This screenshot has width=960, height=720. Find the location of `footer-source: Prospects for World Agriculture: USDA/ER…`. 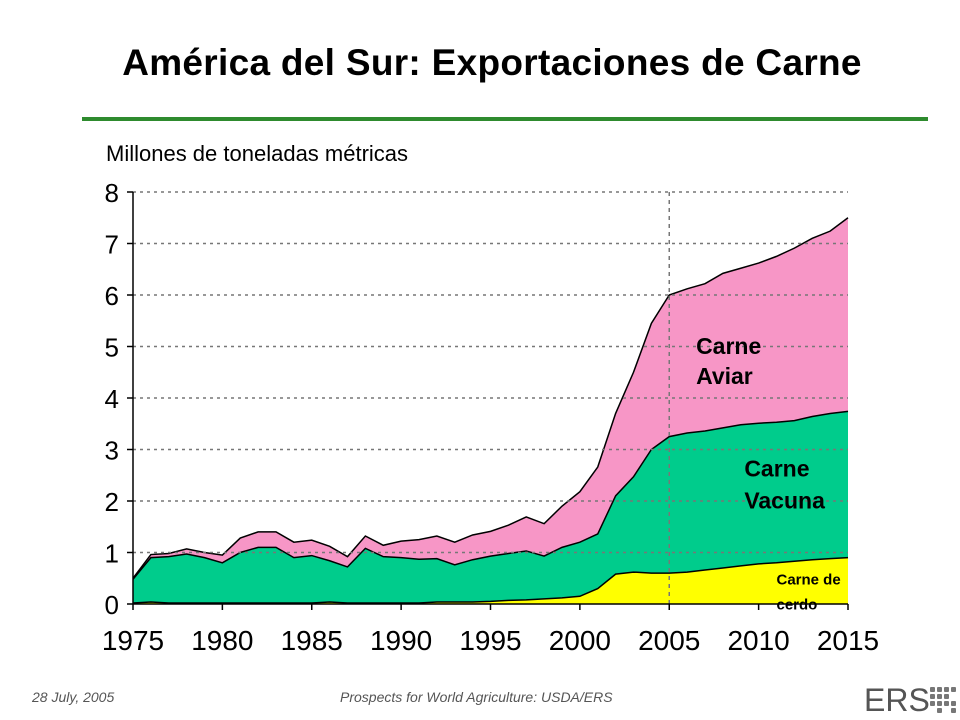

footer-source: Prospects for World Agriculture: USDA/ER… is located at coordinates (476, 697).